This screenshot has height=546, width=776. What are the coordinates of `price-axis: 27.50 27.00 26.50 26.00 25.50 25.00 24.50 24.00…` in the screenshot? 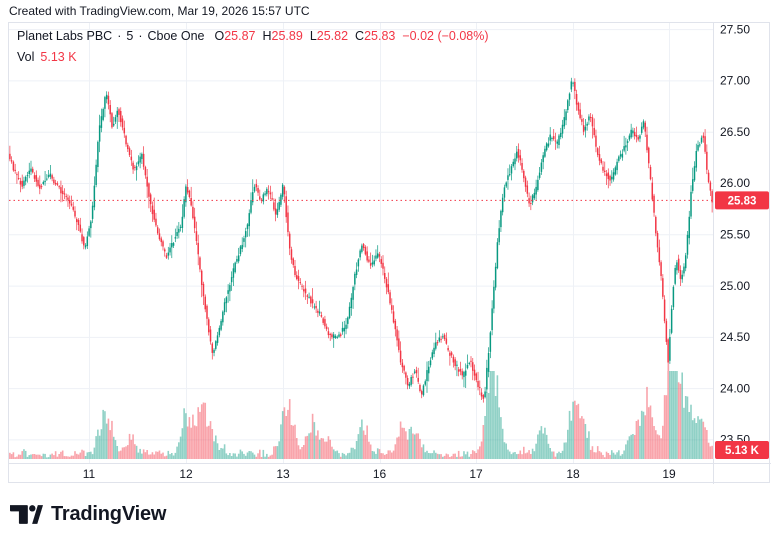 It's located at (735, 235).